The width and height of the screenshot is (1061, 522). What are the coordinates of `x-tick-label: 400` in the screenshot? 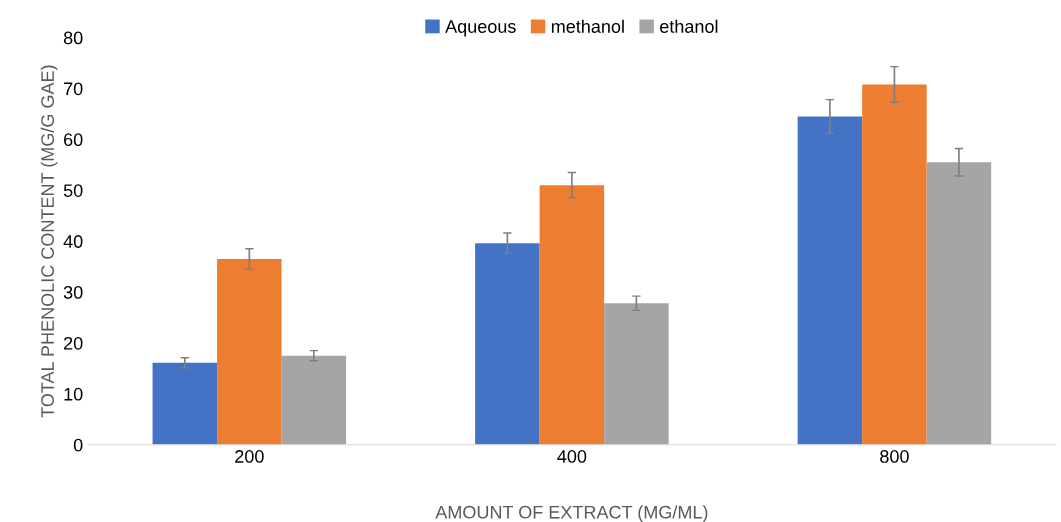 It's located at (572, 456).